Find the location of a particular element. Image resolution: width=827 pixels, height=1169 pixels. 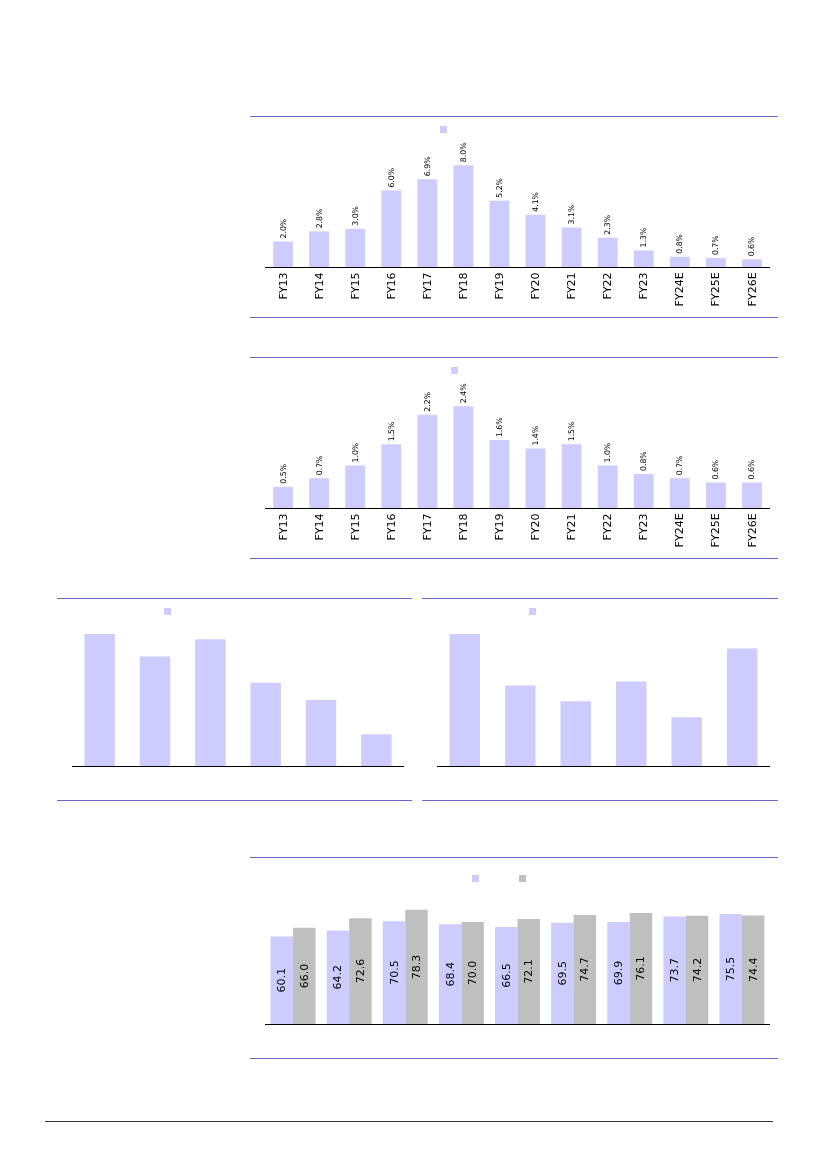

data-label: 64.2 is located at coordinates (338, 977).